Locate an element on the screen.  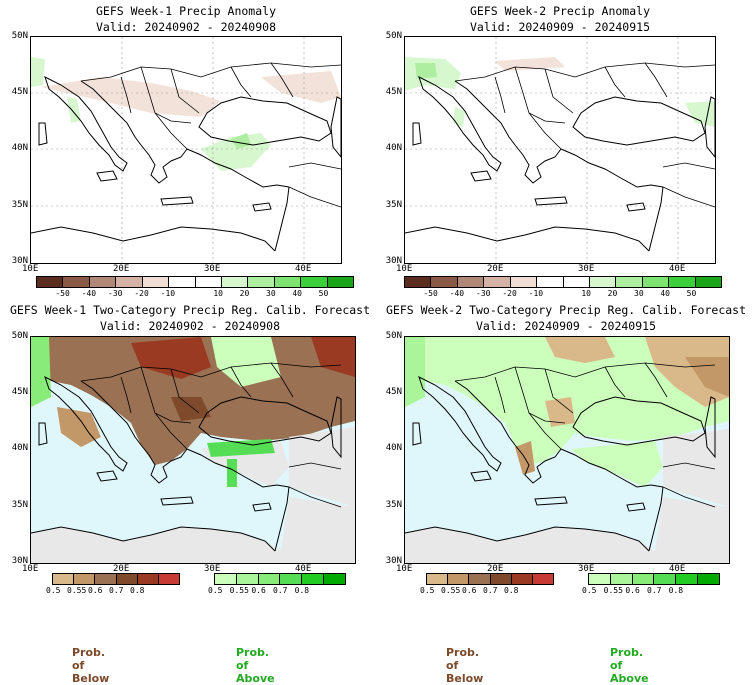
anomaly-dry-region is located at coordinates (301, 87).